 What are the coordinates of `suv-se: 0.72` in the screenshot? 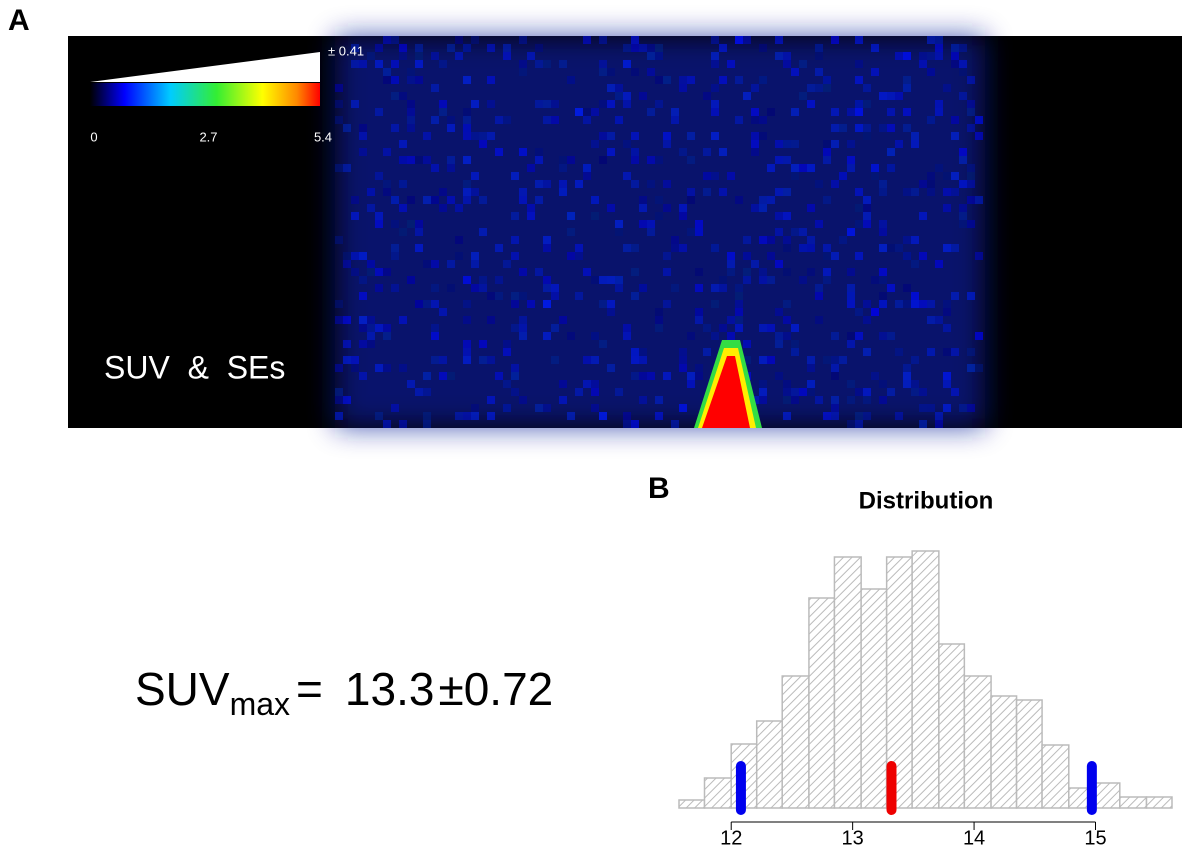 It's located at (509, 689).